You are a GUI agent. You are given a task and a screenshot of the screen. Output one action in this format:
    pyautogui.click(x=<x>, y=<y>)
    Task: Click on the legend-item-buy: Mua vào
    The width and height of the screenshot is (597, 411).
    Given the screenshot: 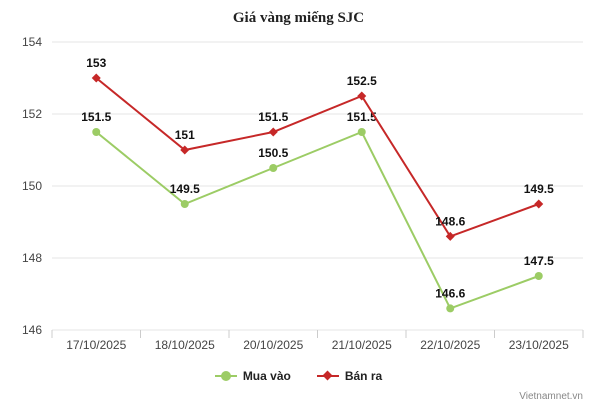 What is the action you would take?
    pyautogui.click(x=252, y=376)
    